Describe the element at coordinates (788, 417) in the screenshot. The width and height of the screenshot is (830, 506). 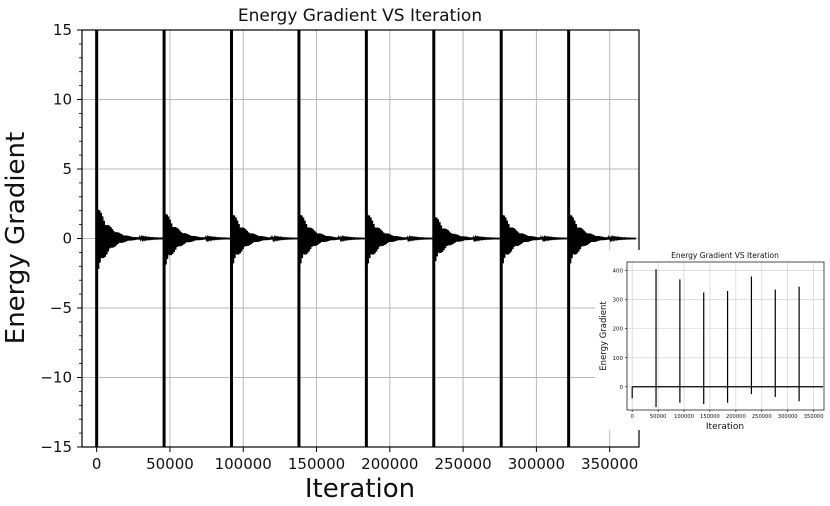
I see `inset-x-tick-label: 300000` at that location.